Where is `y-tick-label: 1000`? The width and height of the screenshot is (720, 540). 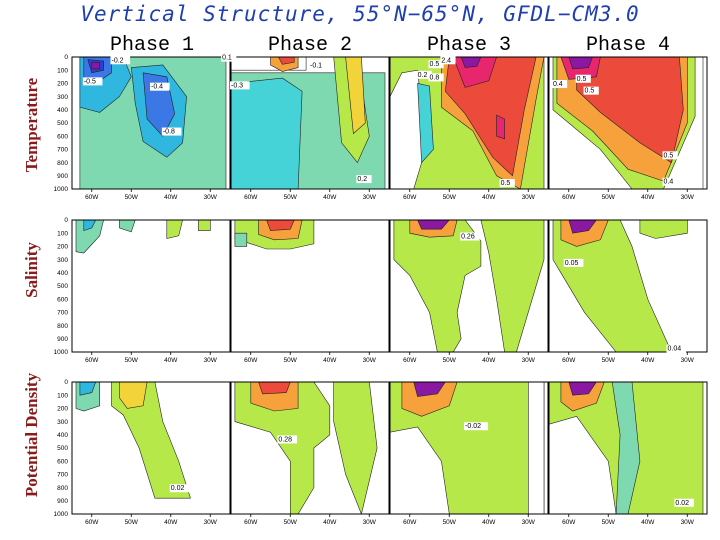 y-tick-label: 1000 is located at coordinates (61, 352).